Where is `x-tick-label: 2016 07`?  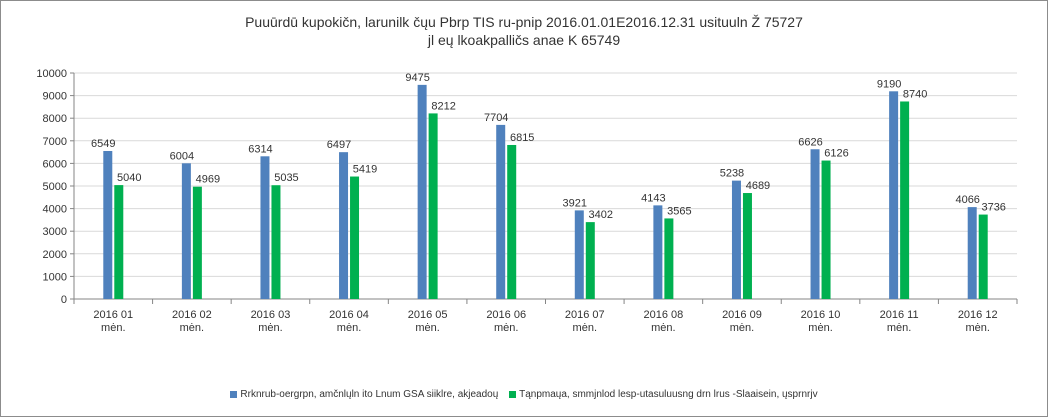
x-tick-label: 2016 07 is located at coordinates (585, 315).